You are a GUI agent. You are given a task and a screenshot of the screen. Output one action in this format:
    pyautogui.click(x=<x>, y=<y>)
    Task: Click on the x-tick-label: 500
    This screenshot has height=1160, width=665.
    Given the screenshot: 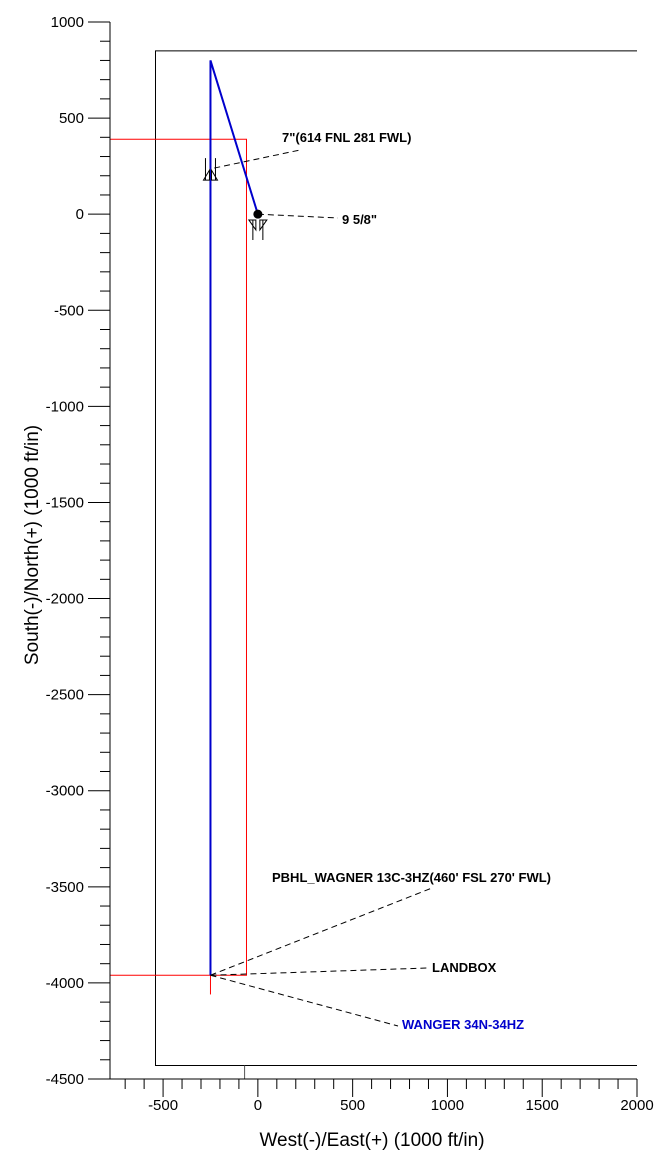 What is the action you would take?
    pyautogui.click(x=352, y=1105)
    